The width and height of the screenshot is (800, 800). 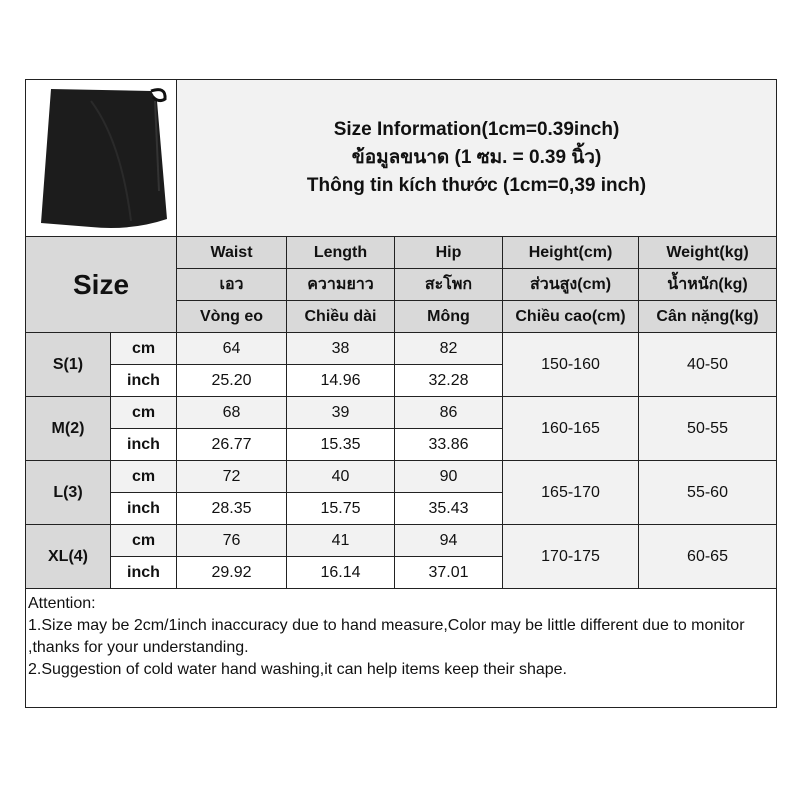 What do you see at coordinates (448, 380) in the screenshot?
I see `inch-value: 32.28` at bounding box center [448, 380].